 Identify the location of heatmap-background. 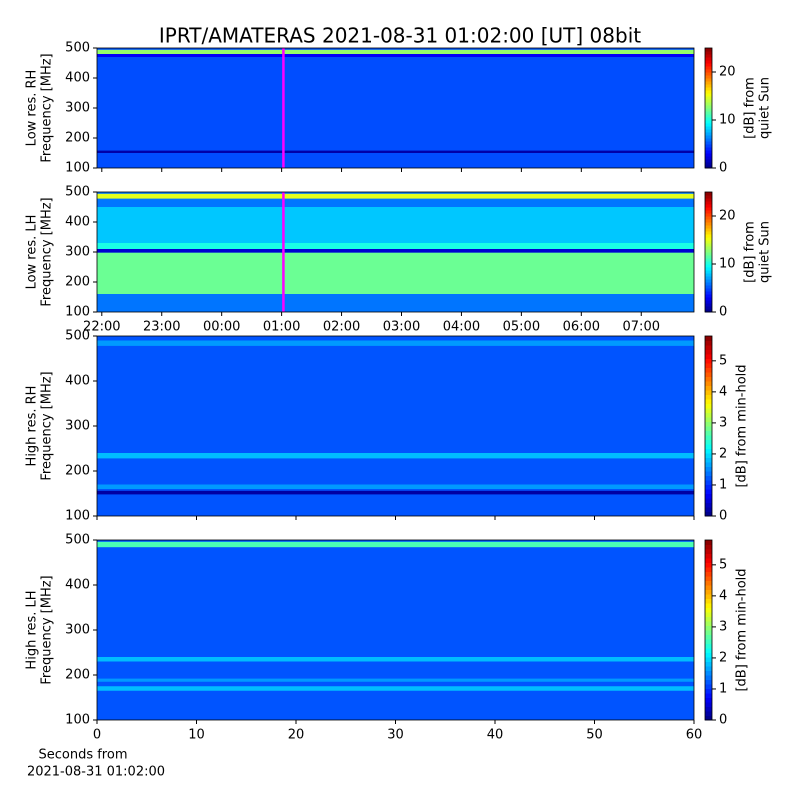
(395, 108).